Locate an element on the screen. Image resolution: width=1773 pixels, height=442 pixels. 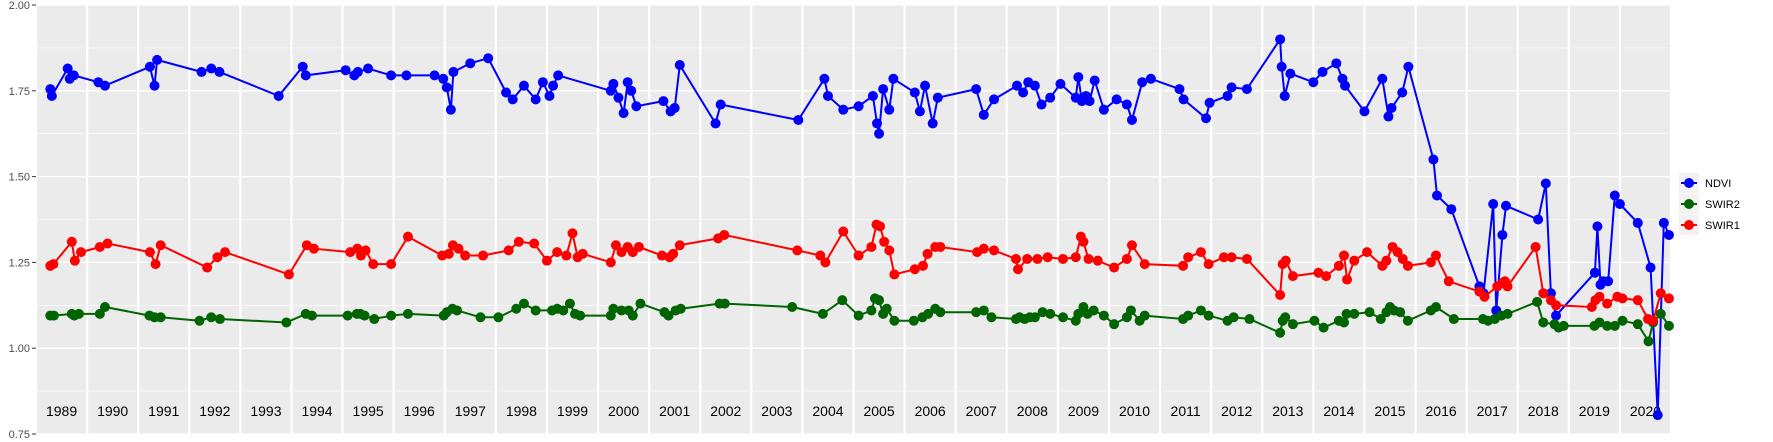
year-label: 2000 is located at coordinates (623, 411).